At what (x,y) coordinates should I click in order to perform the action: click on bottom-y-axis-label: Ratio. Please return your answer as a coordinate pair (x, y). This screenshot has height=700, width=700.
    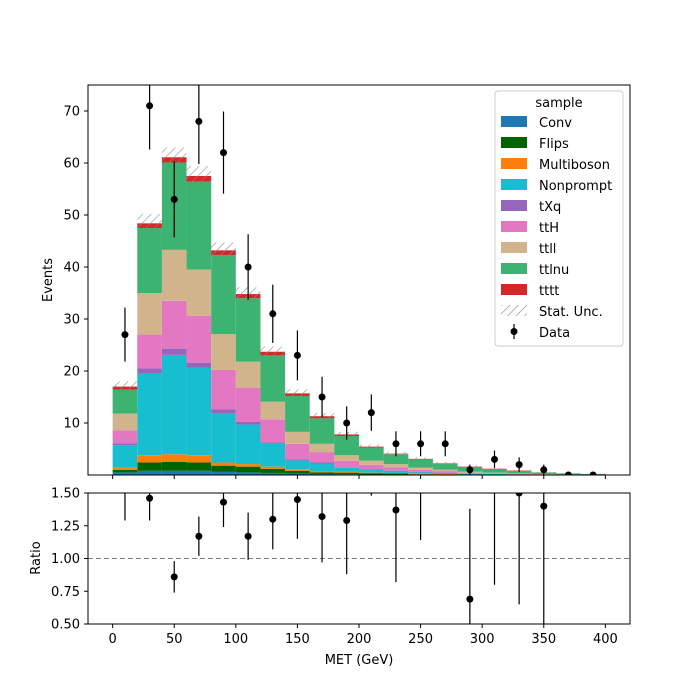
    Looking at the image, I should click on (36, 557).